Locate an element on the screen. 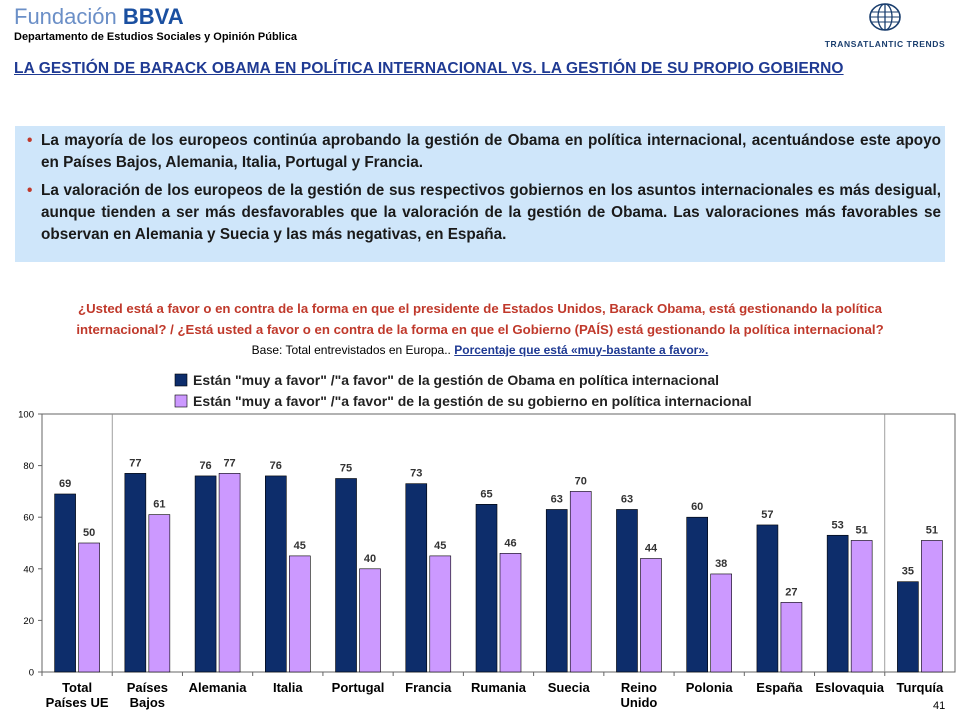  x-tick-label: Rumania is located at coordinates (499, 687).